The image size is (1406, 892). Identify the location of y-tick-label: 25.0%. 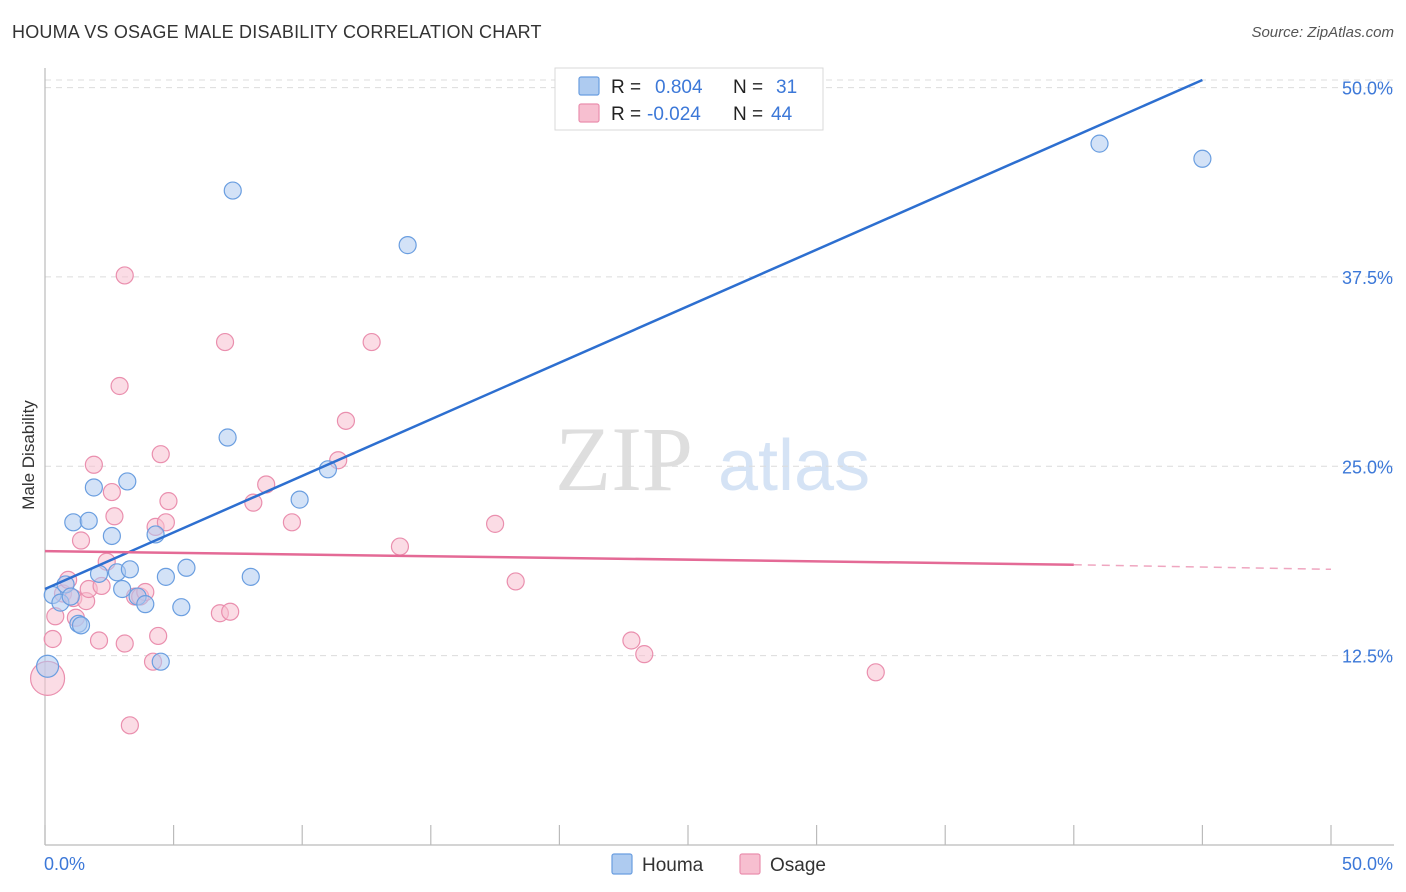
(1367, 467).